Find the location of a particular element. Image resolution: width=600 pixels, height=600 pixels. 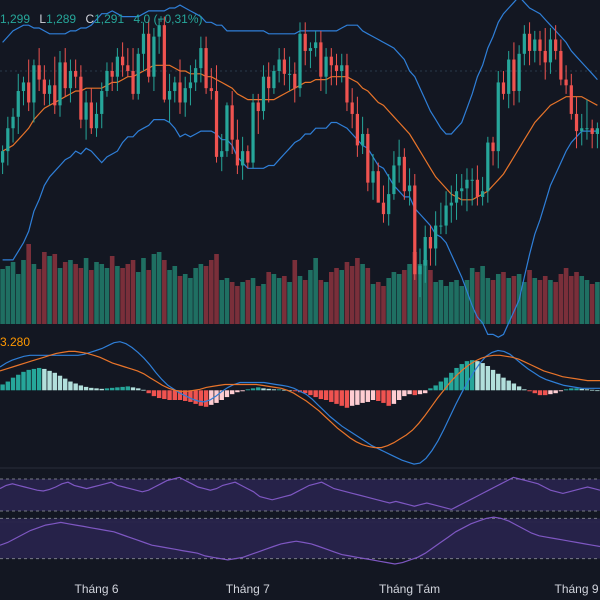

x-axis-label: Tháng Tám is located at coordinates (409, 589).